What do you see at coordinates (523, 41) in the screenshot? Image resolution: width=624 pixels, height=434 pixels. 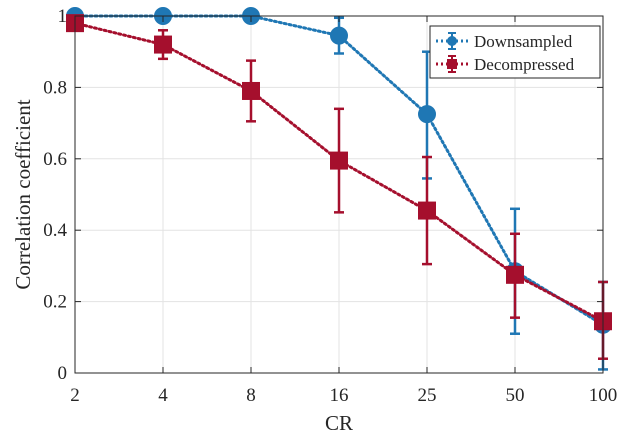 I see `legend-label: Downsampled` at bounding box center [523, 41].